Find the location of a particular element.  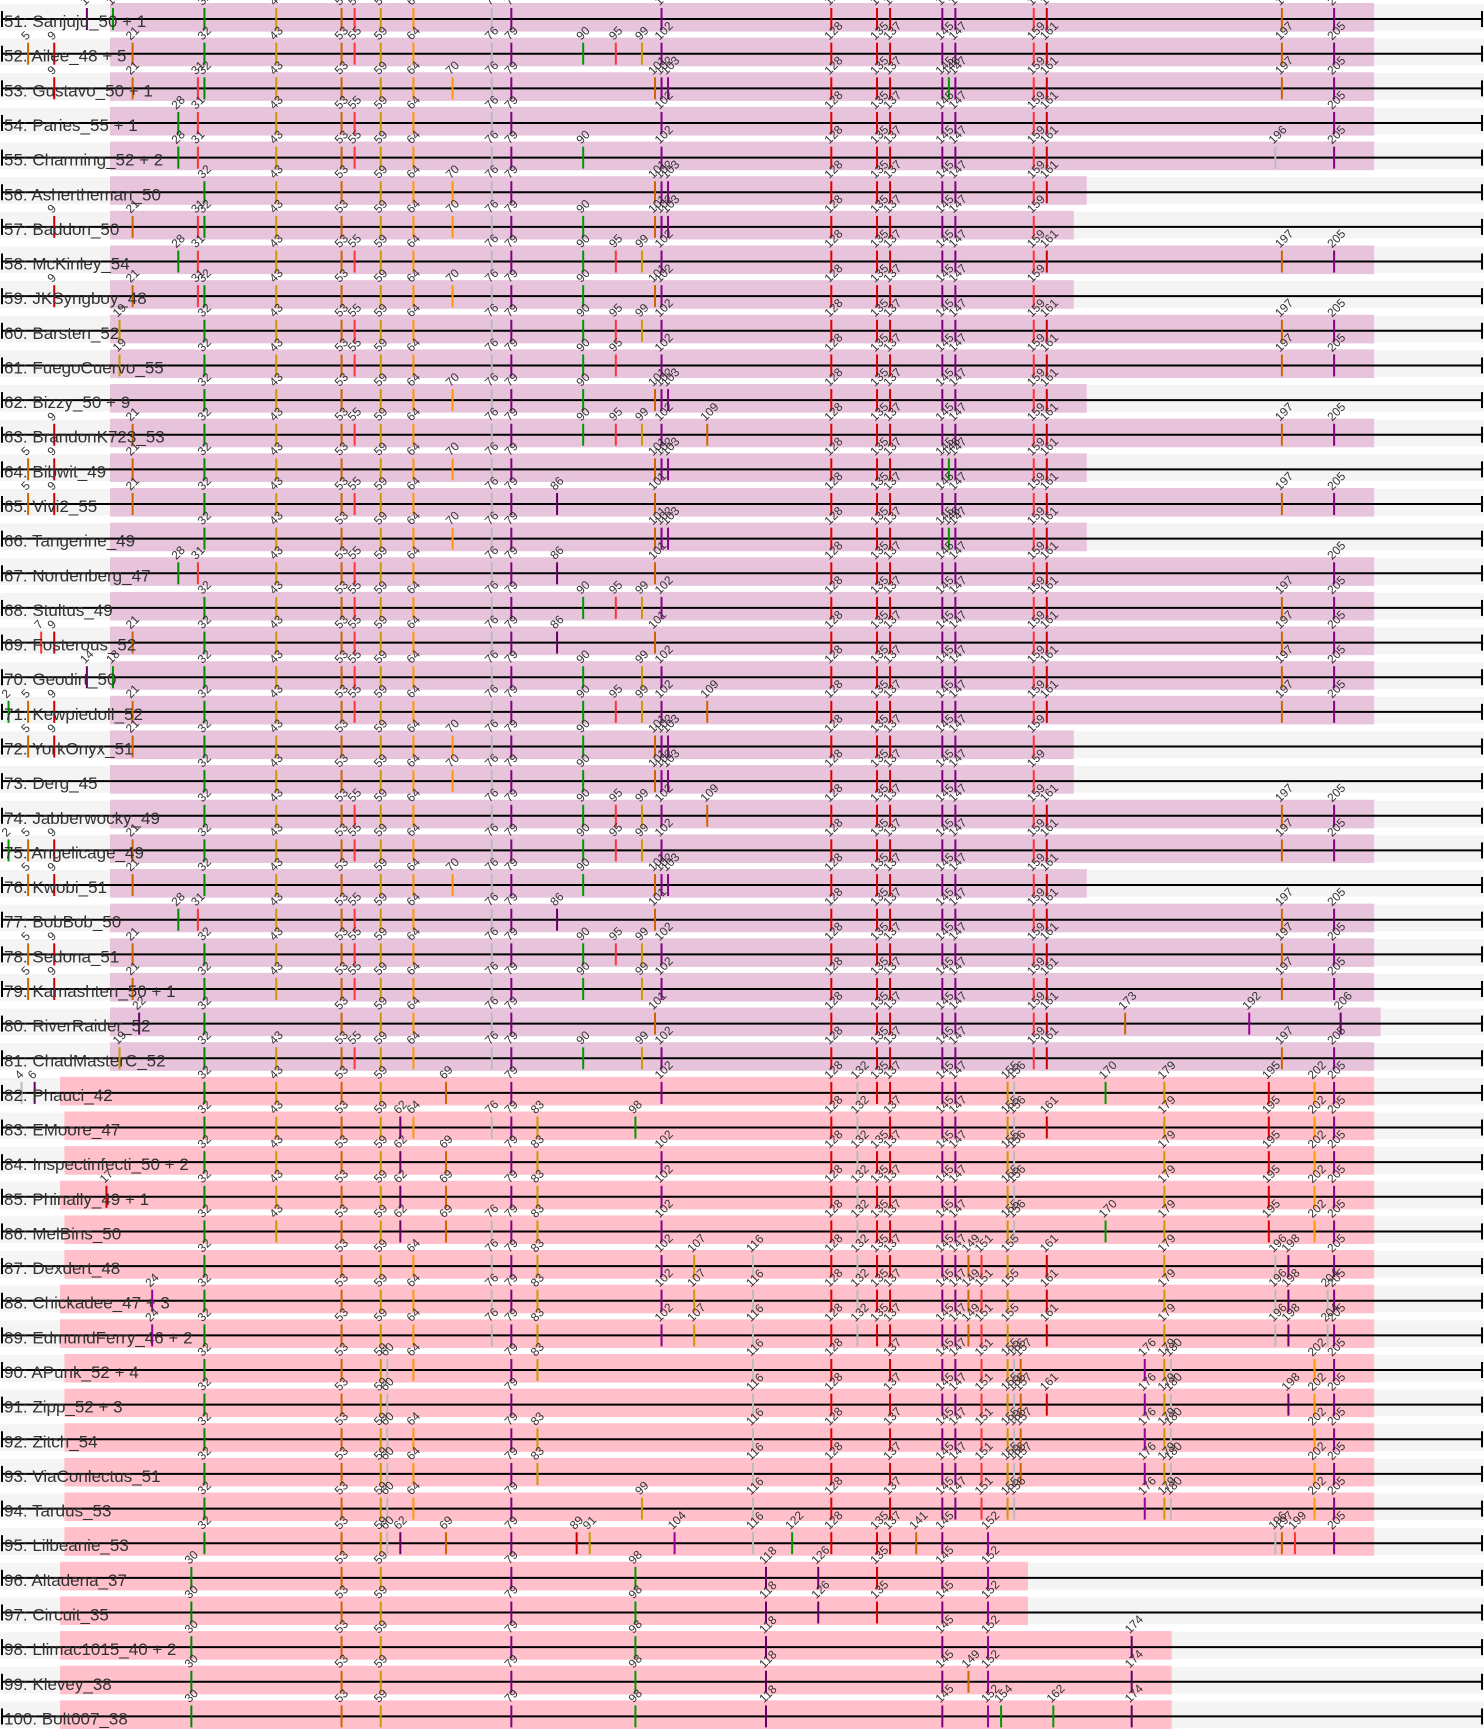

row-label: 81: ChadMasterC_52 is located at coordinates (85, 1060).